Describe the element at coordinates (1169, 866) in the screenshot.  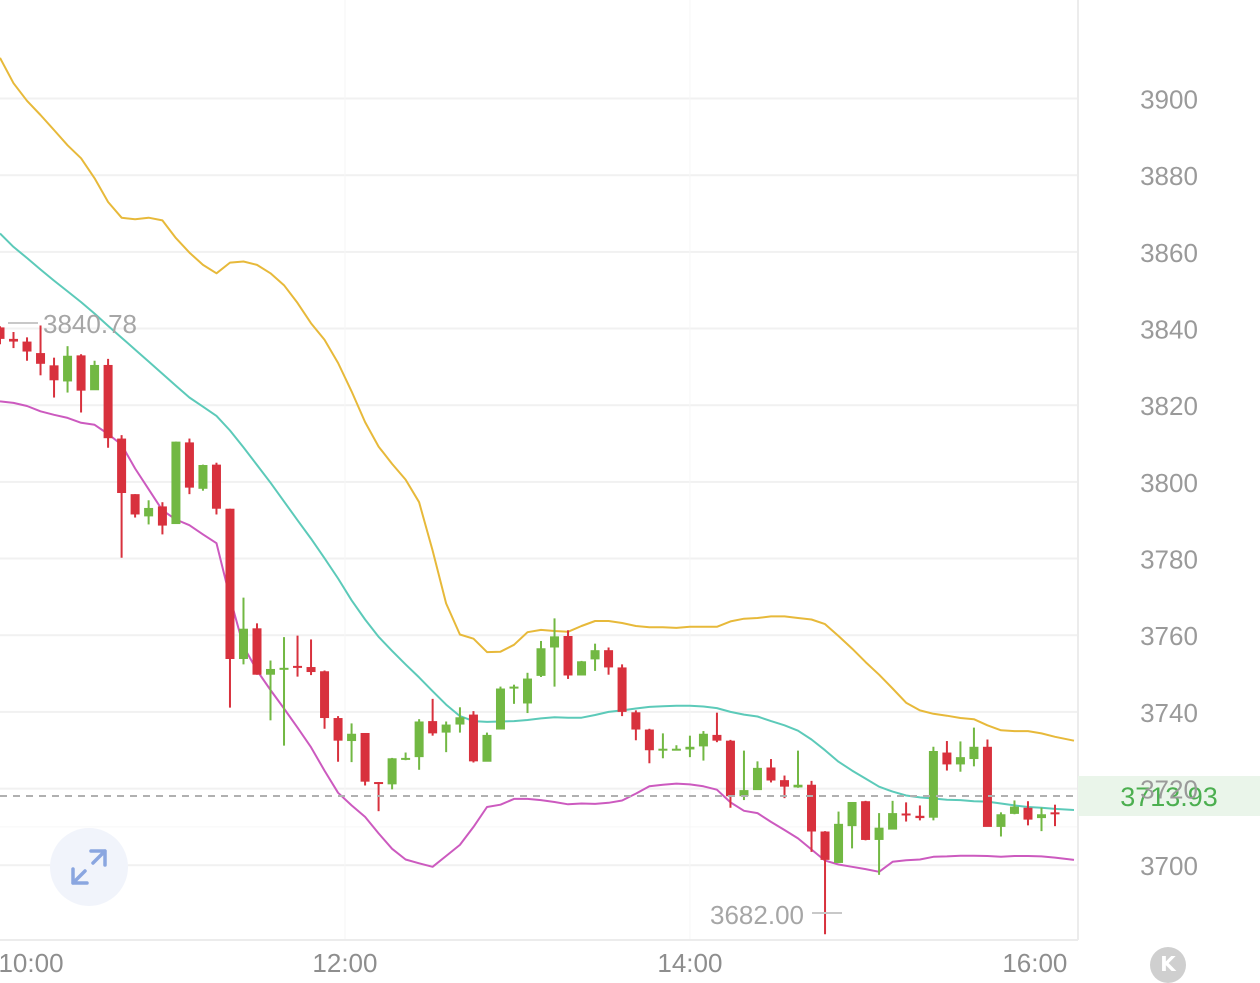
I see `y-tick-label: 3700` at that location.